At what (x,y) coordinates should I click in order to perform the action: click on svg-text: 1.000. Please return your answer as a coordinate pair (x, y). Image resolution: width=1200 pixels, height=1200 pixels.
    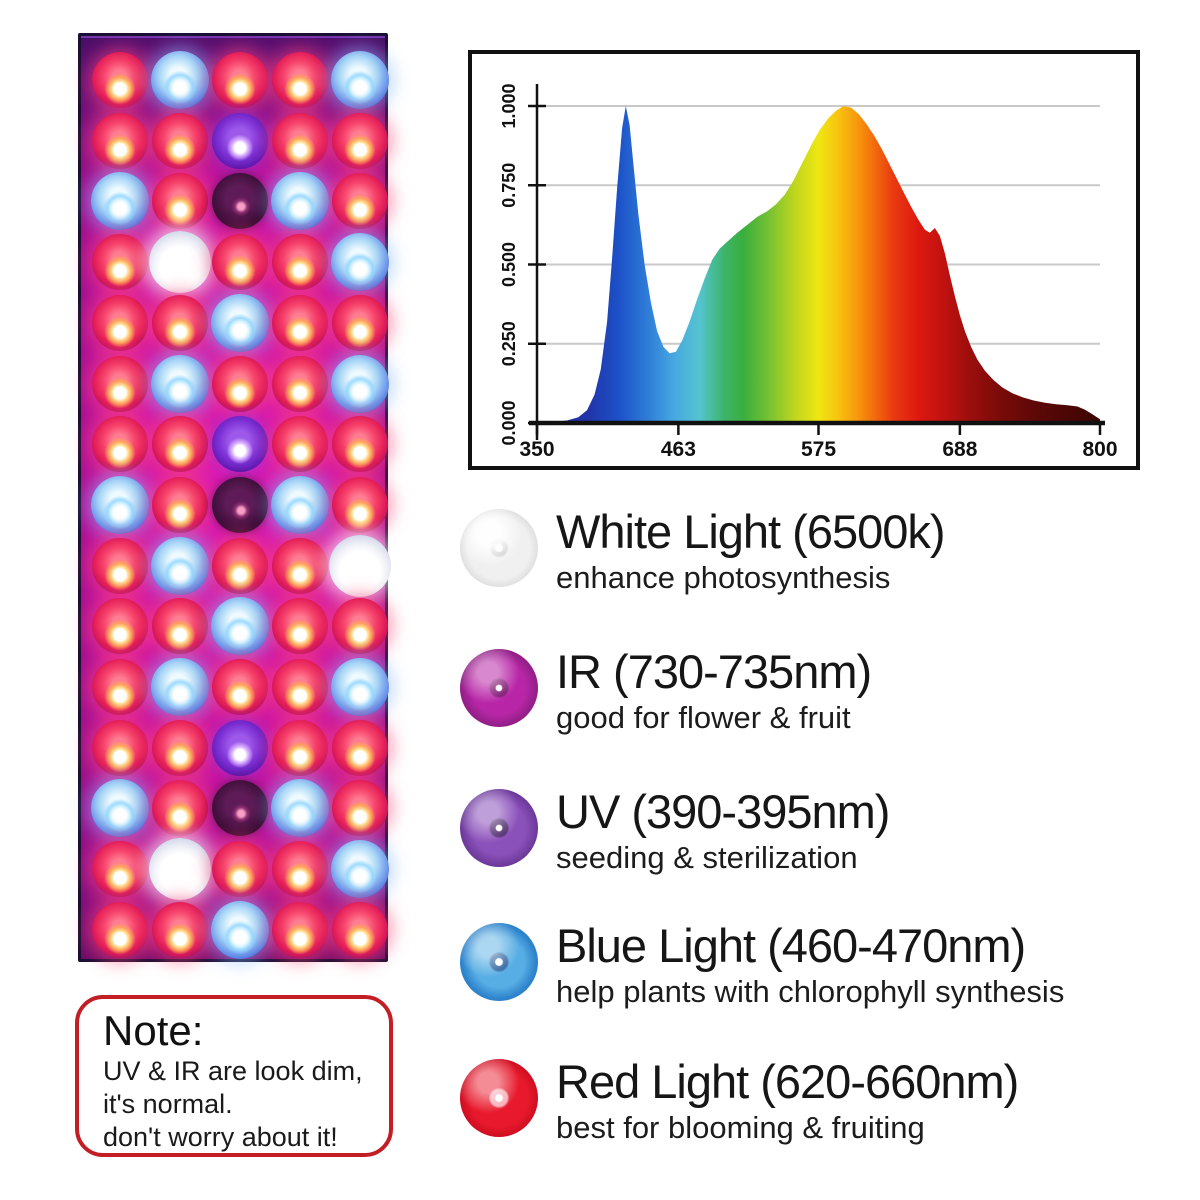
    Looking at the image, I should click on (509, 105).